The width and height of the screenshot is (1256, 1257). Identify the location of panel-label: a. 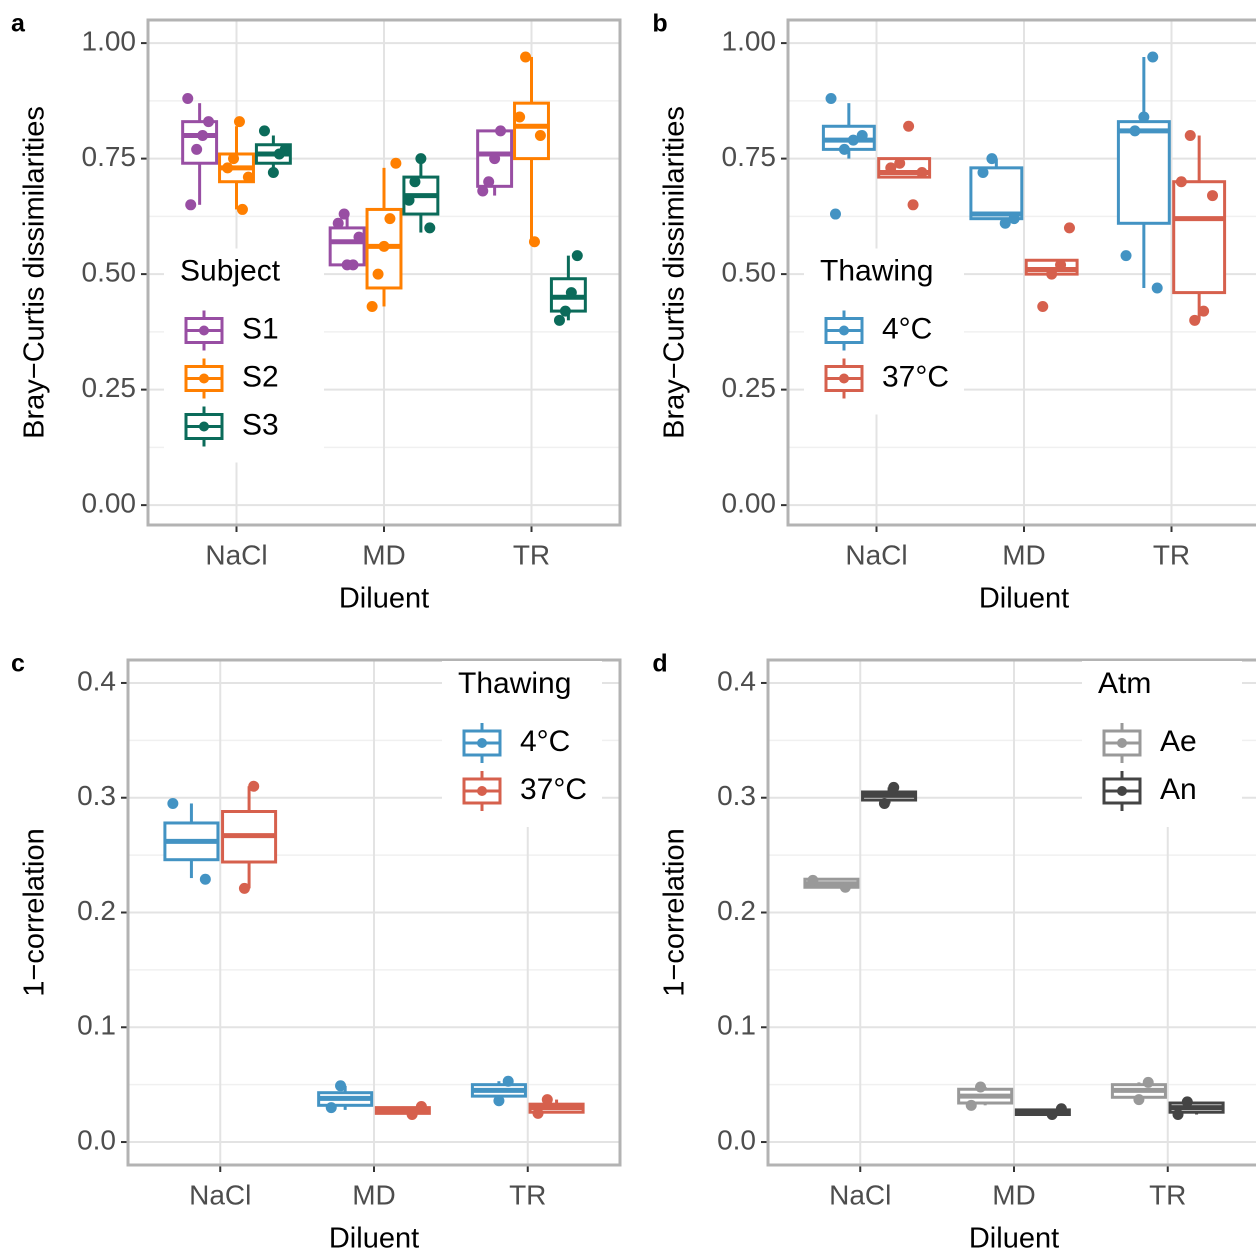
(18, 24).